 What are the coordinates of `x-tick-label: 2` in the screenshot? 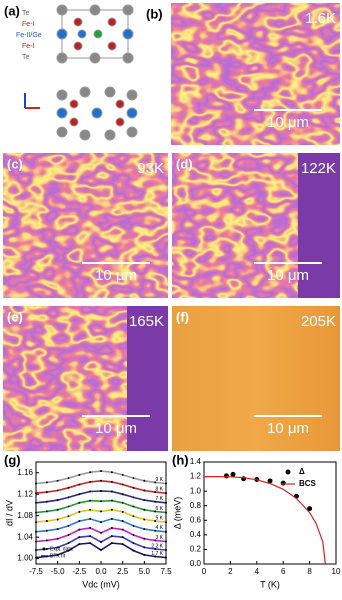 It's located at (230, 571).